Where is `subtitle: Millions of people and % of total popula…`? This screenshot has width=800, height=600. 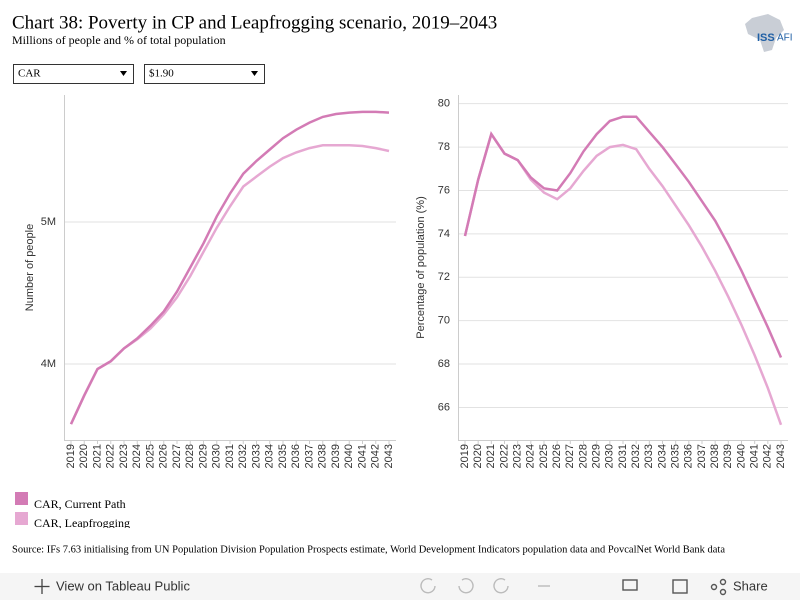
subtitle: Millions of people and % of total popula… is located at coordinates (119, 40).